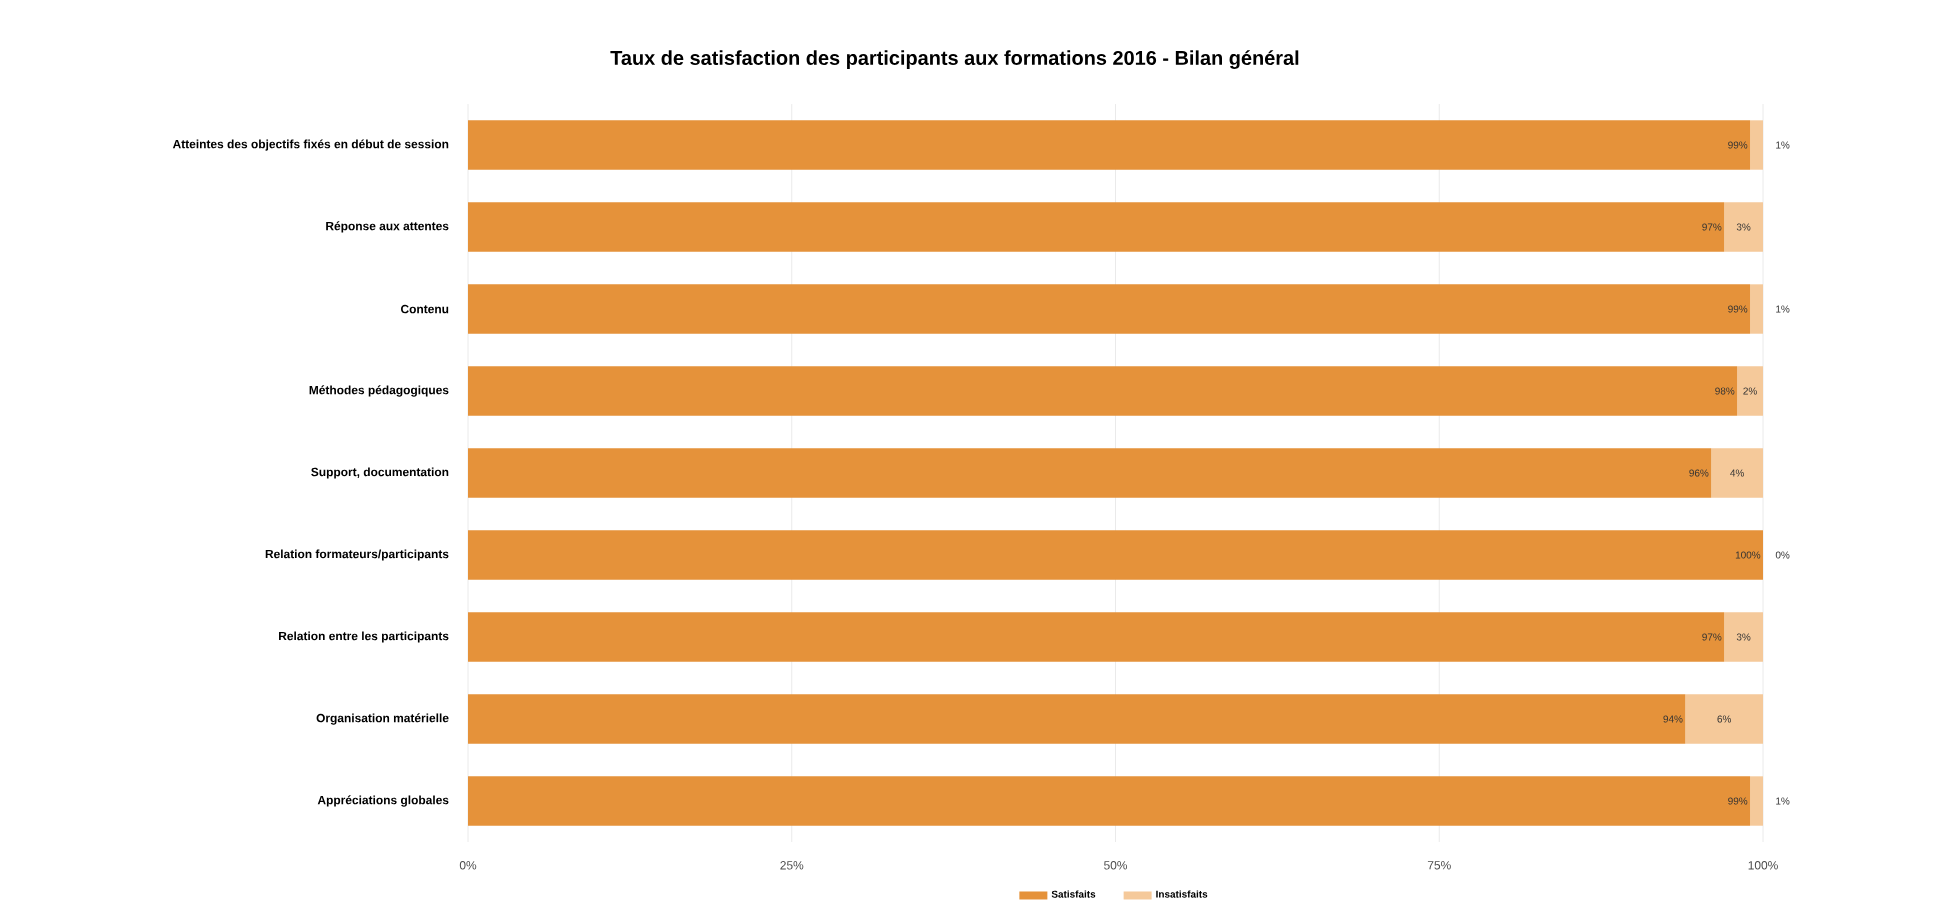 This screenshot has height=917, width=1933. I want to click on y-tick-label: Relation formateurs/participants, so click(357, 555).